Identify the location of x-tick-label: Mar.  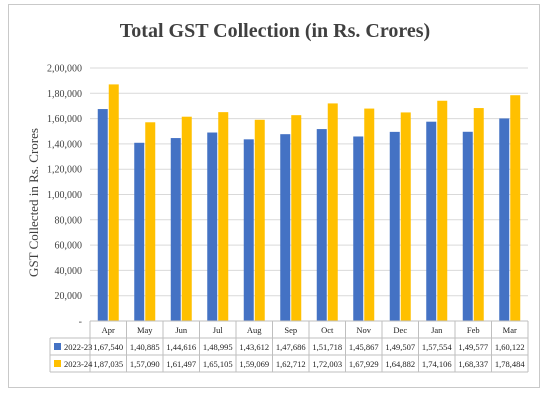
(510, 330).